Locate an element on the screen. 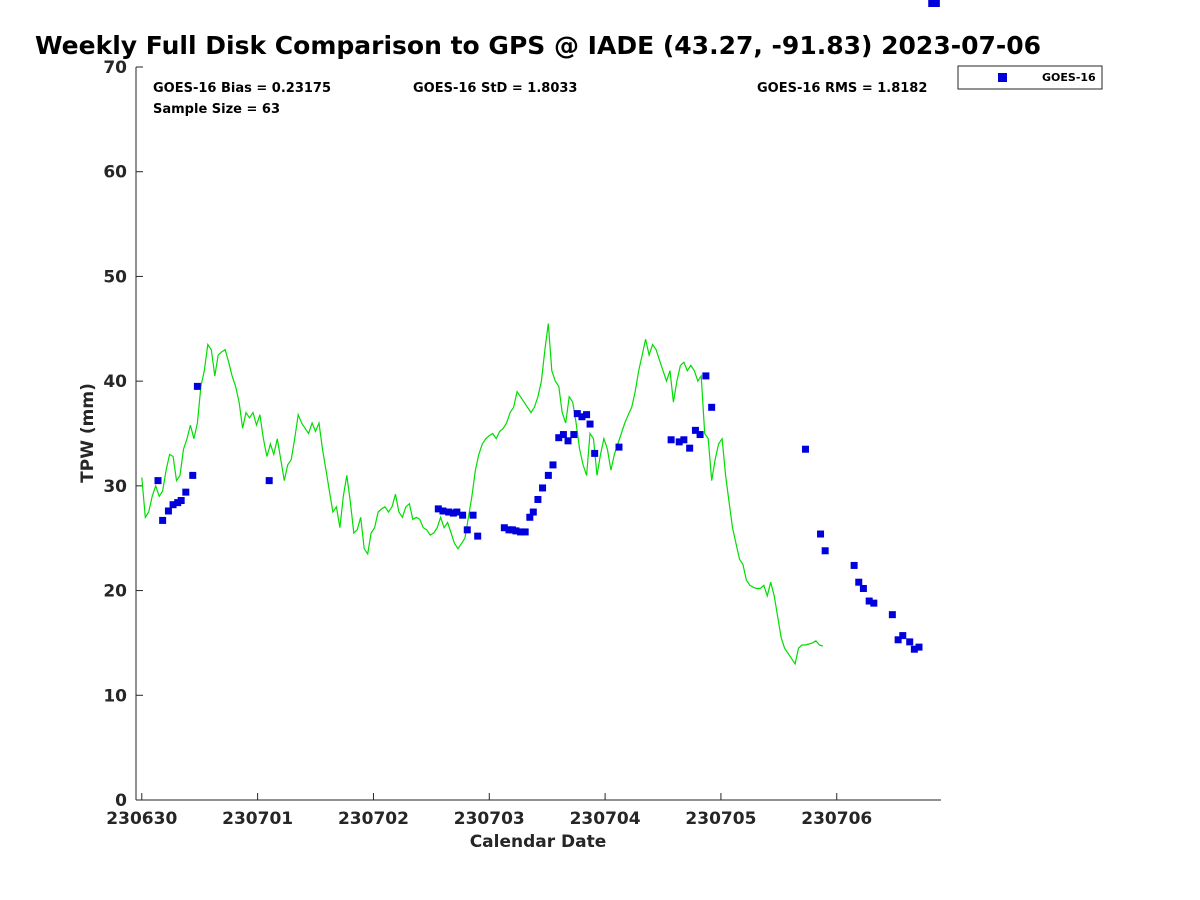 This screenshot has height=900, width=1200. y-axis-ticks: 0 10 20 30 40 50 60 70 is located at coordinates (123, 434).